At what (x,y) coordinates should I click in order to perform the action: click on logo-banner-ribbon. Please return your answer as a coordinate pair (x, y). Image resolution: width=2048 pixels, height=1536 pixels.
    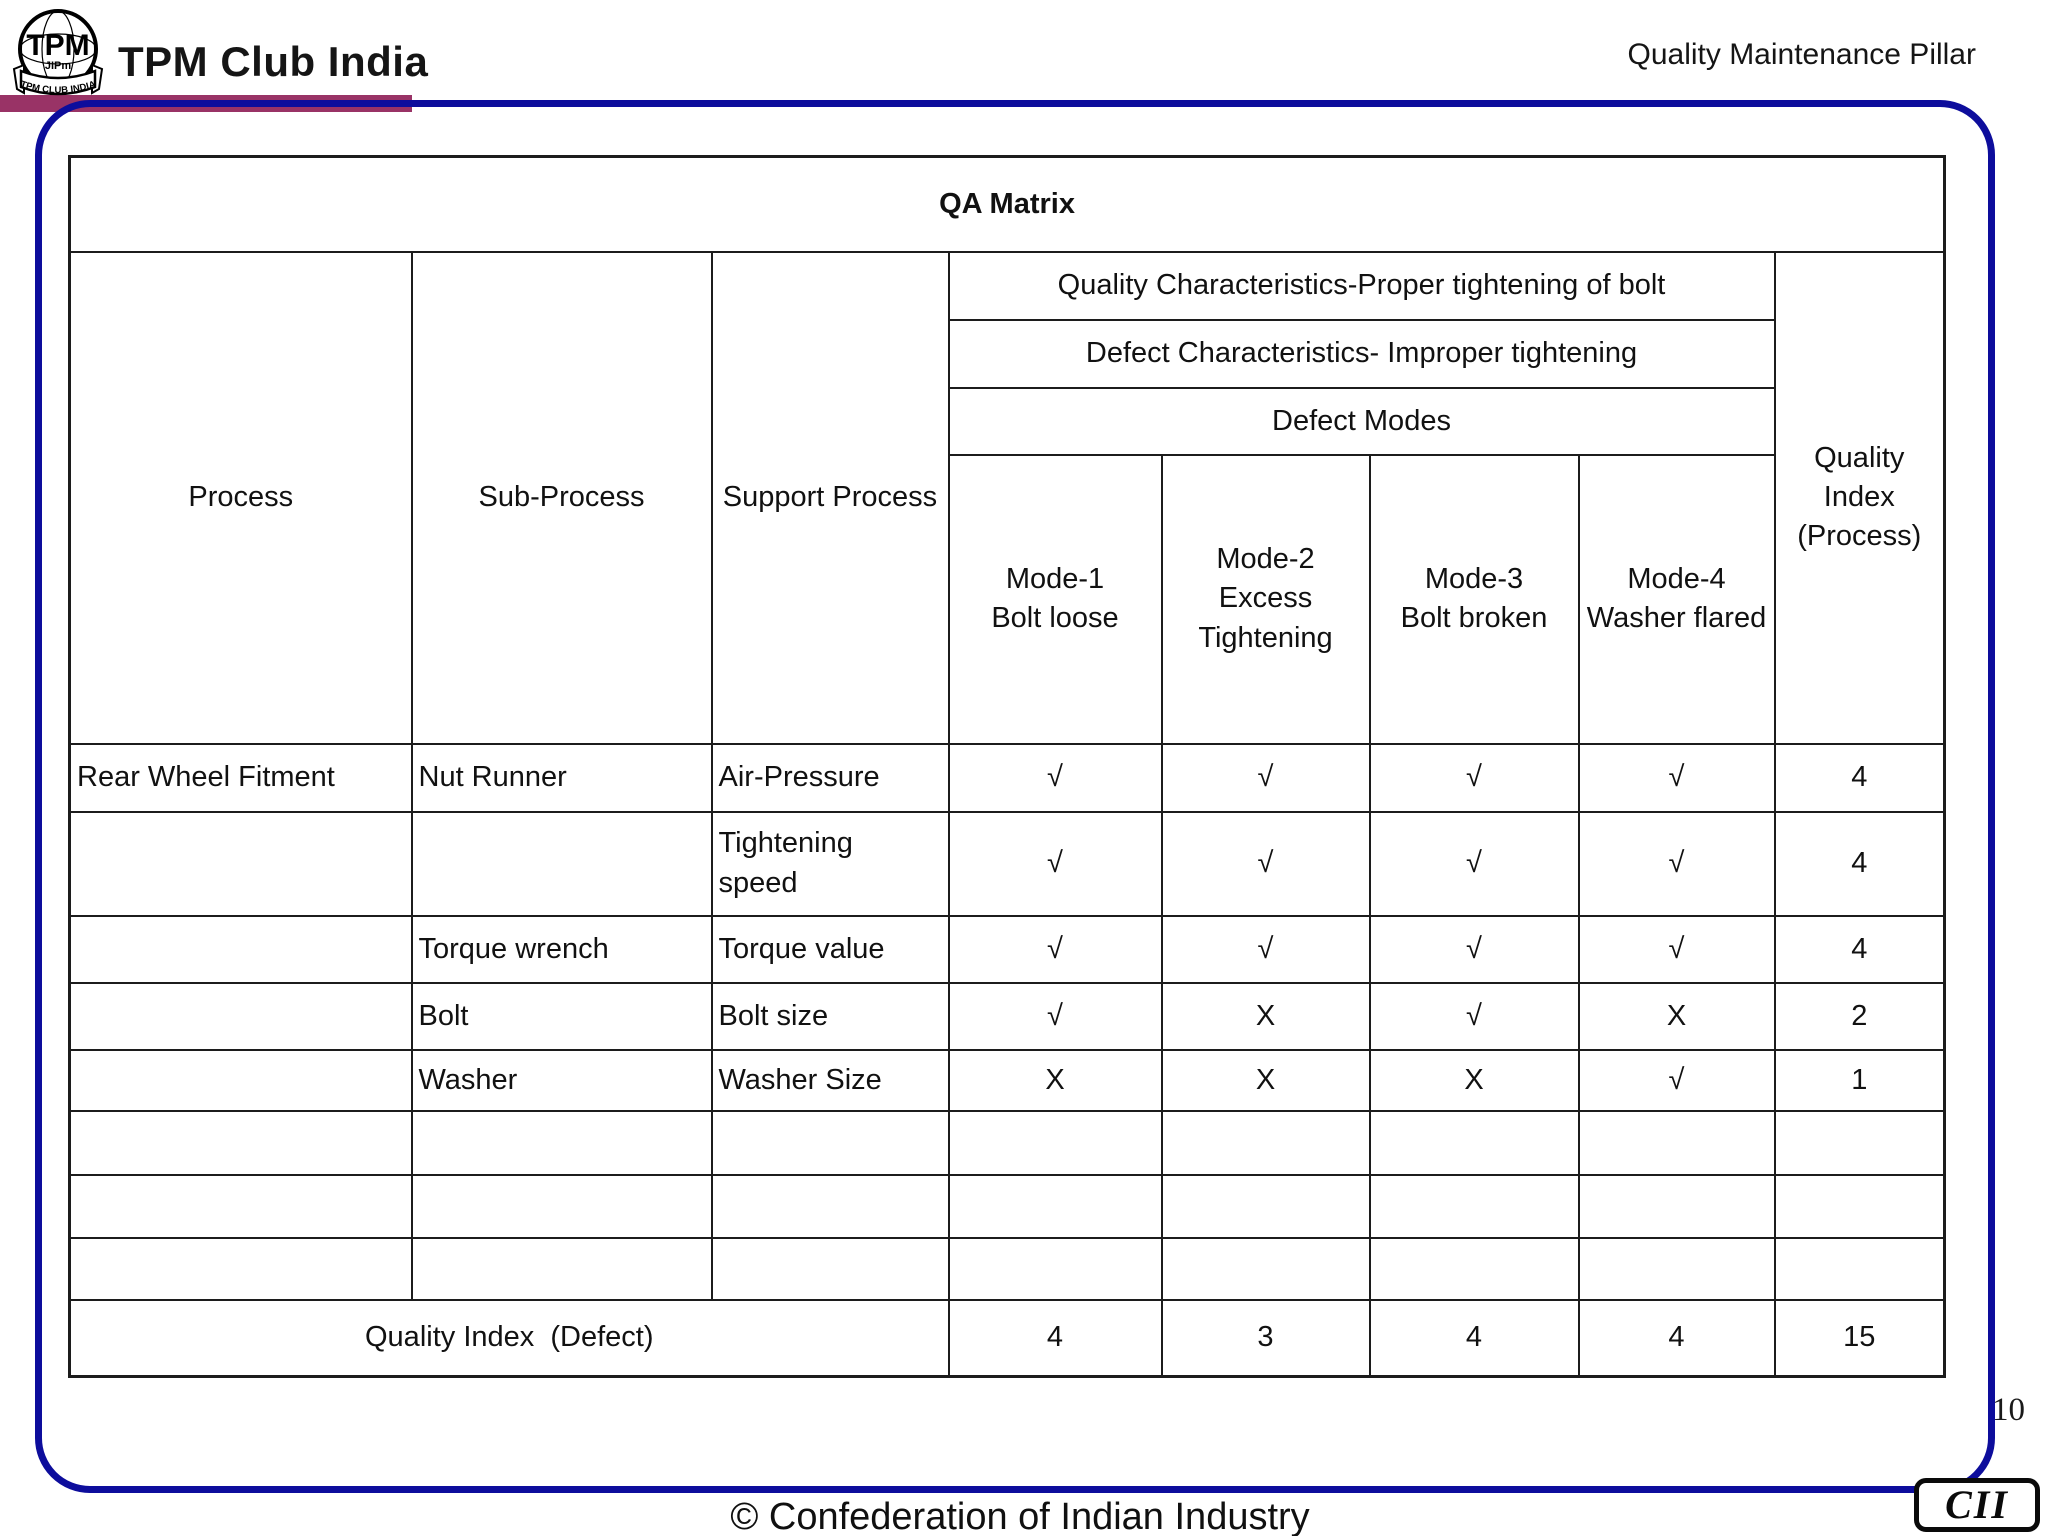
    Looking at the image, I should click on (58, 82).